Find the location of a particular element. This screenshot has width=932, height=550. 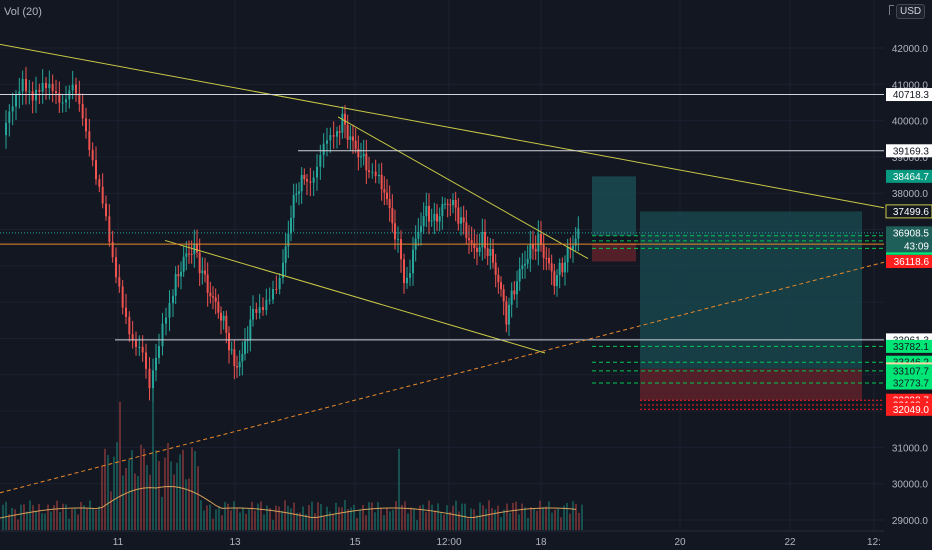

x-tick-label: 12: is located at coordinates (874, 542).